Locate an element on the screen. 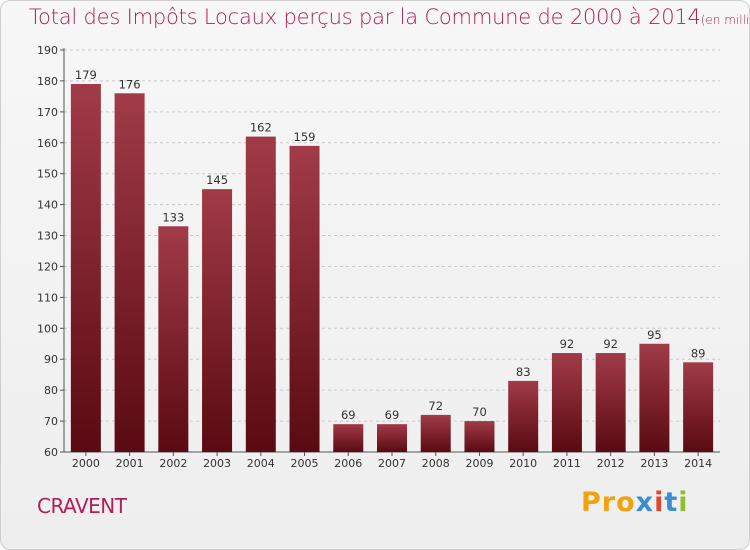  bar-value-label: 133 is located at coordinates (173, 217).